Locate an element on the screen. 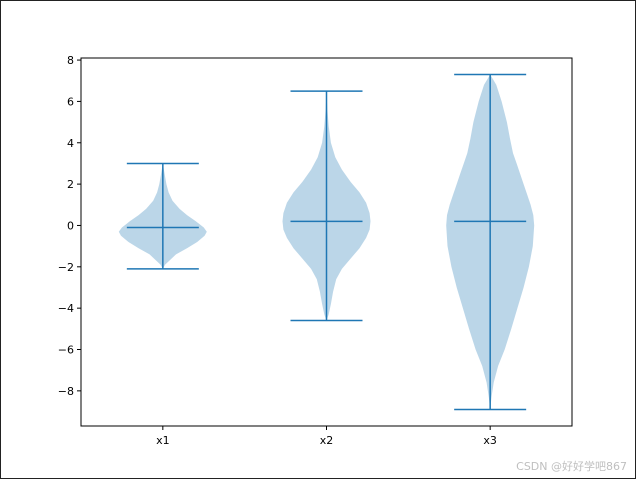 This screenshot has height=479, width=636. y-tick-label: 6 is located at coordinates (70, 101).